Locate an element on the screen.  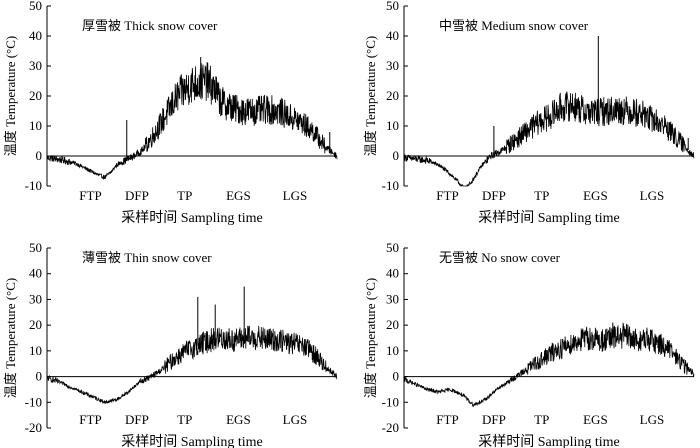
panel-title: 中雪被 Medium snow cover is located at coordinates (514, 25).